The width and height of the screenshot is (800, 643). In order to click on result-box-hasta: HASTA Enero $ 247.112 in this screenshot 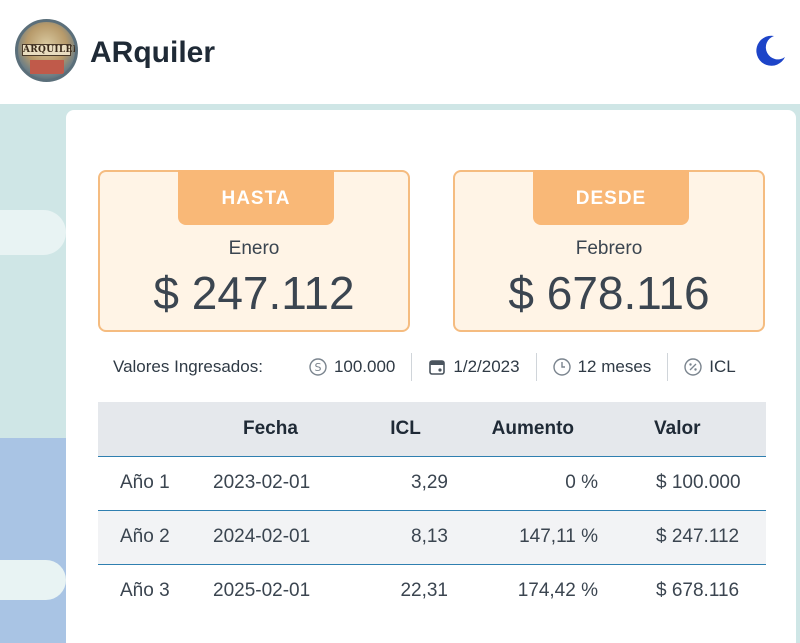, I will do `click(254, 251)`.